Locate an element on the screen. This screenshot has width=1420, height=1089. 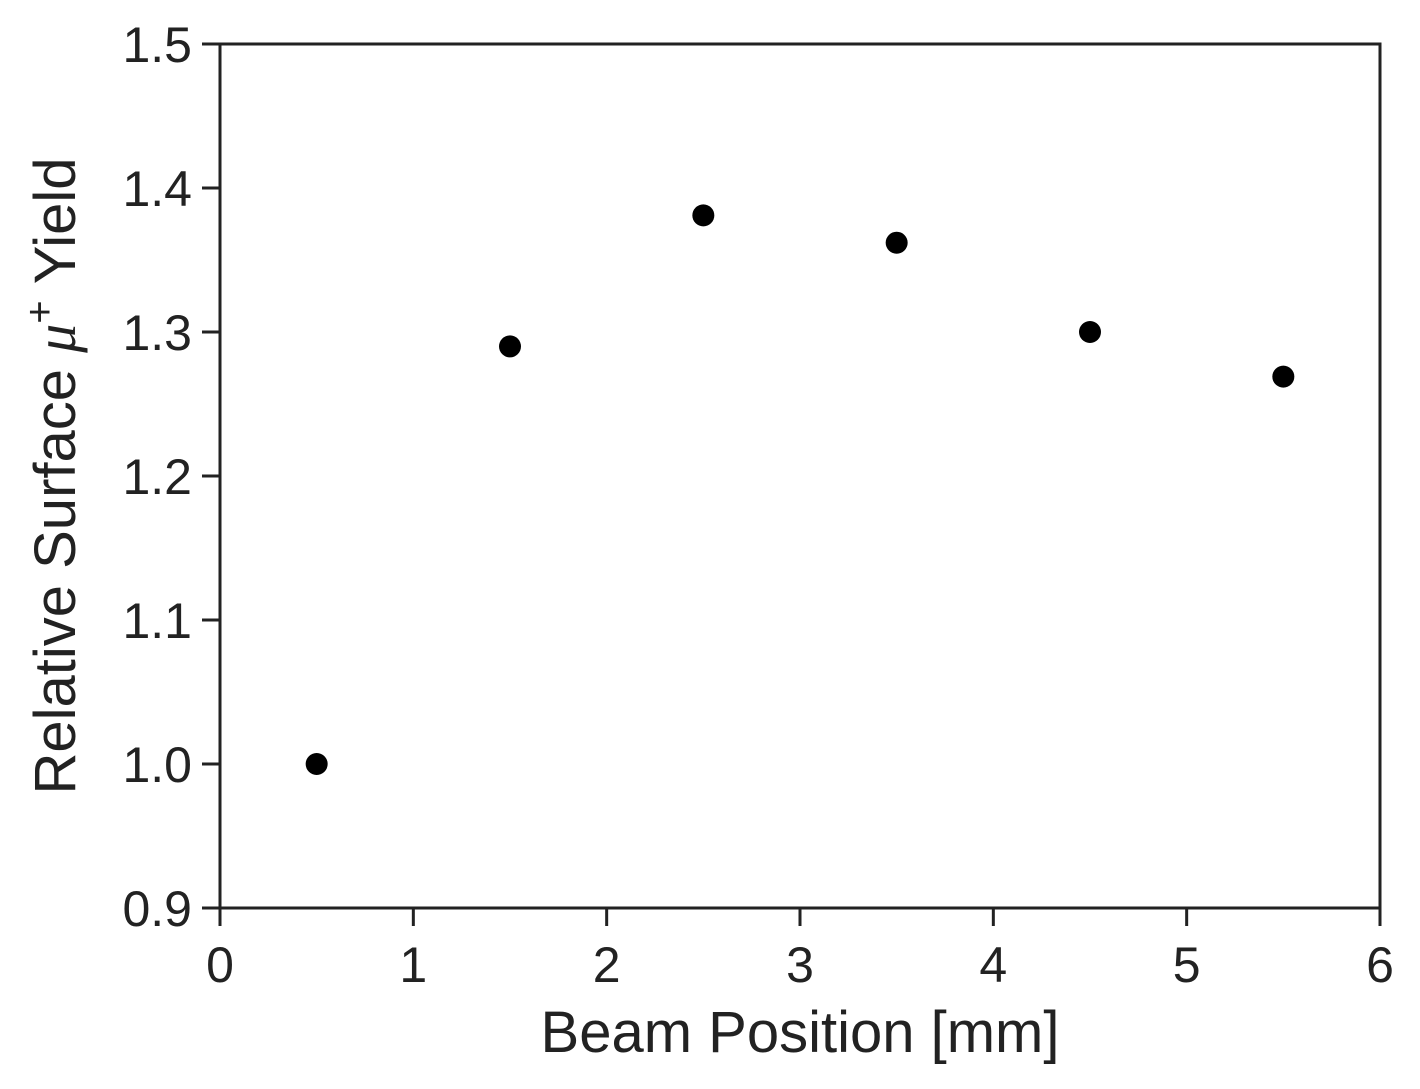
x-tick-label: 1 is located at coordinates (413, 965).